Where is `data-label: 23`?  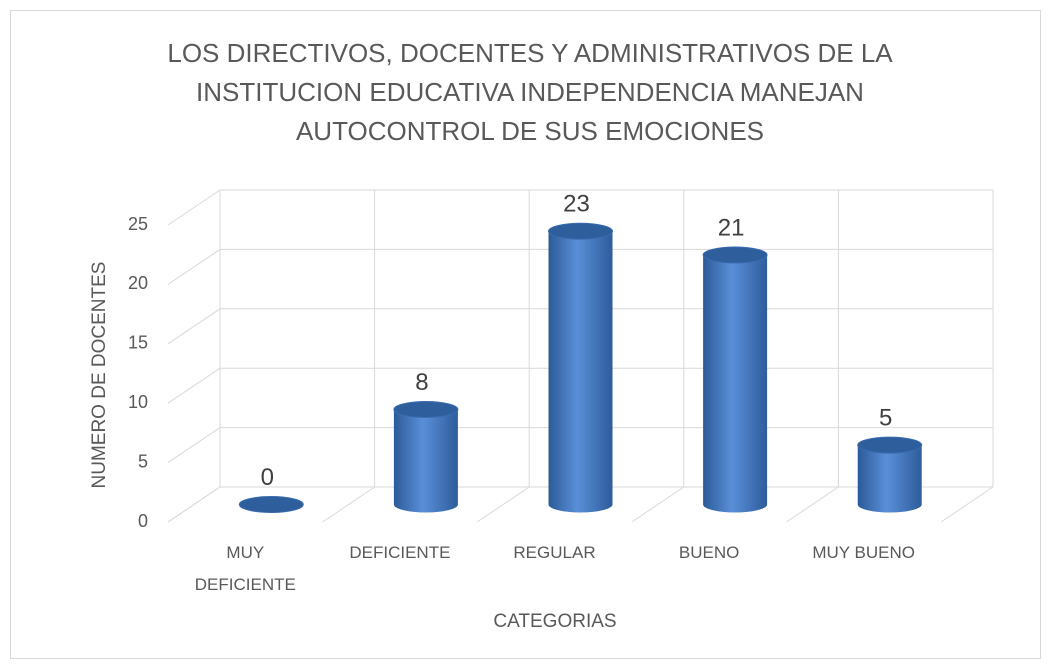 data-label: 23 is located at coordinates (576, 204).